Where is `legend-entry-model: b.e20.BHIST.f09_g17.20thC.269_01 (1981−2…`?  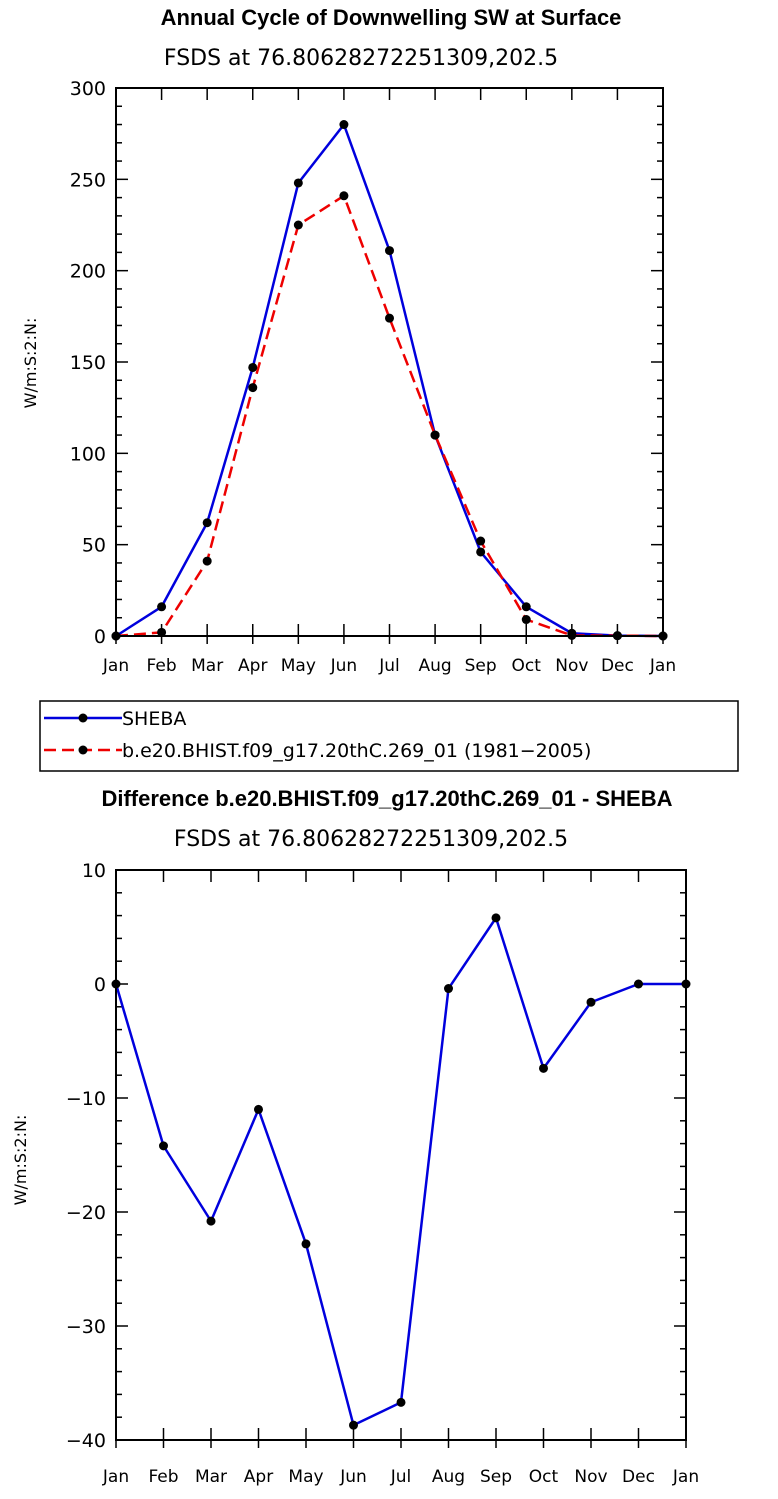 legend-entry-model: b.e20.BHIST.f09_g17.20thC.269_01 (1981−2… is located at coordinates (317, 751).